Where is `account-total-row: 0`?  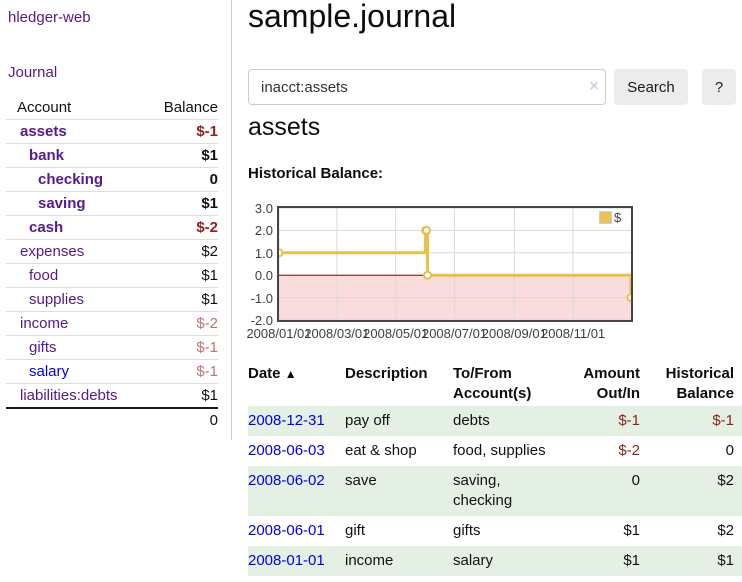
account-total-row: 0 is located at coordinates (112, 420).